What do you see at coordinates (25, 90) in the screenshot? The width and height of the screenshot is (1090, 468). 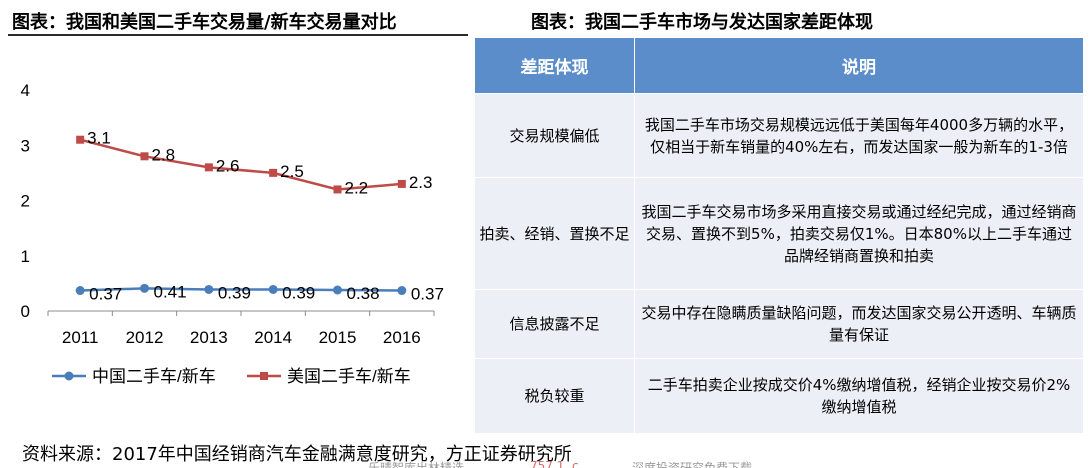 I see `y-tick-label: 4` at bounding box center [25, 90].